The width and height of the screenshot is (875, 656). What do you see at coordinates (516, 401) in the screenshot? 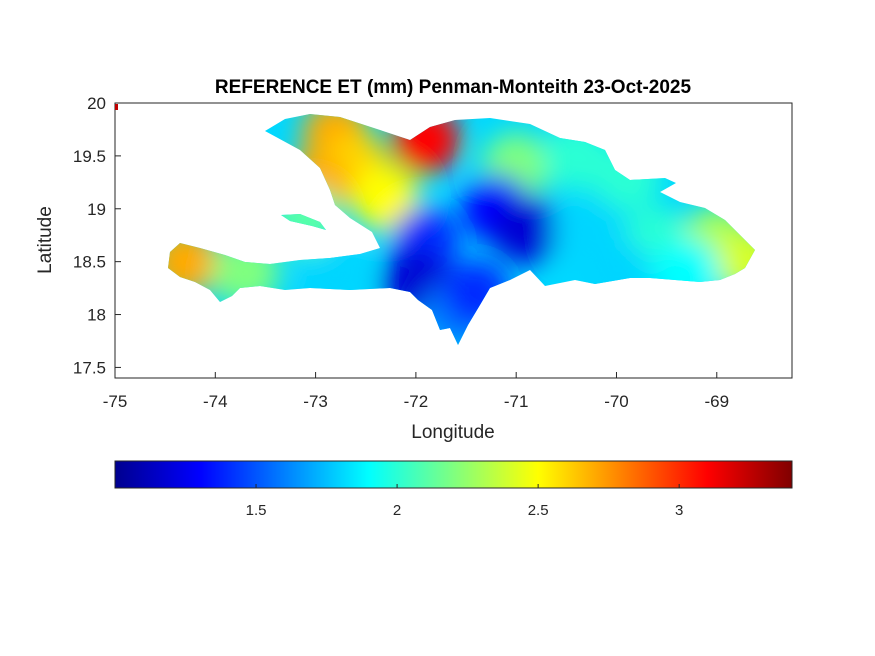
I see `x-tick-label: -71` at bounding box center [516, 401].